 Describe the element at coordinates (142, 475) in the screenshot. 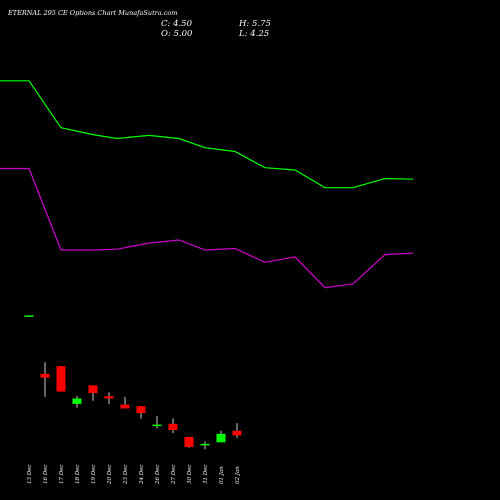

I see `x-tick-label: 24 Dec` at that location.